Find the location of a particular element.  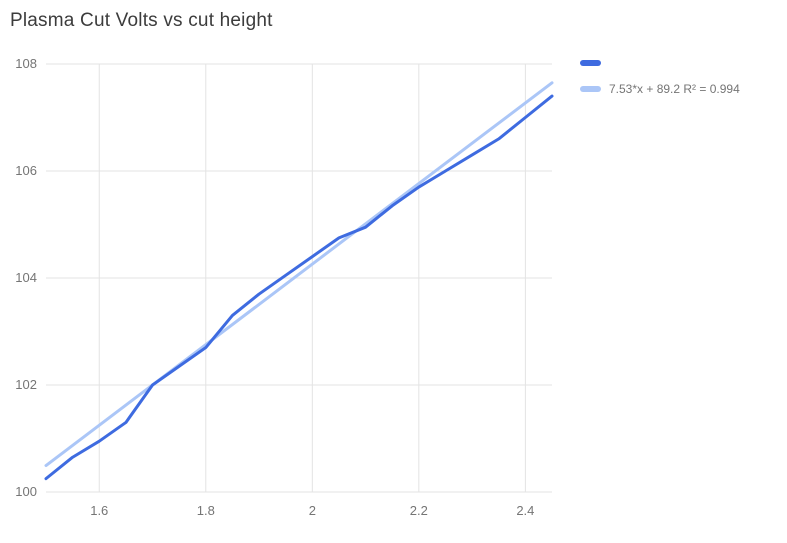

svg-text: 1.8 is located at coordinates (206, 510).